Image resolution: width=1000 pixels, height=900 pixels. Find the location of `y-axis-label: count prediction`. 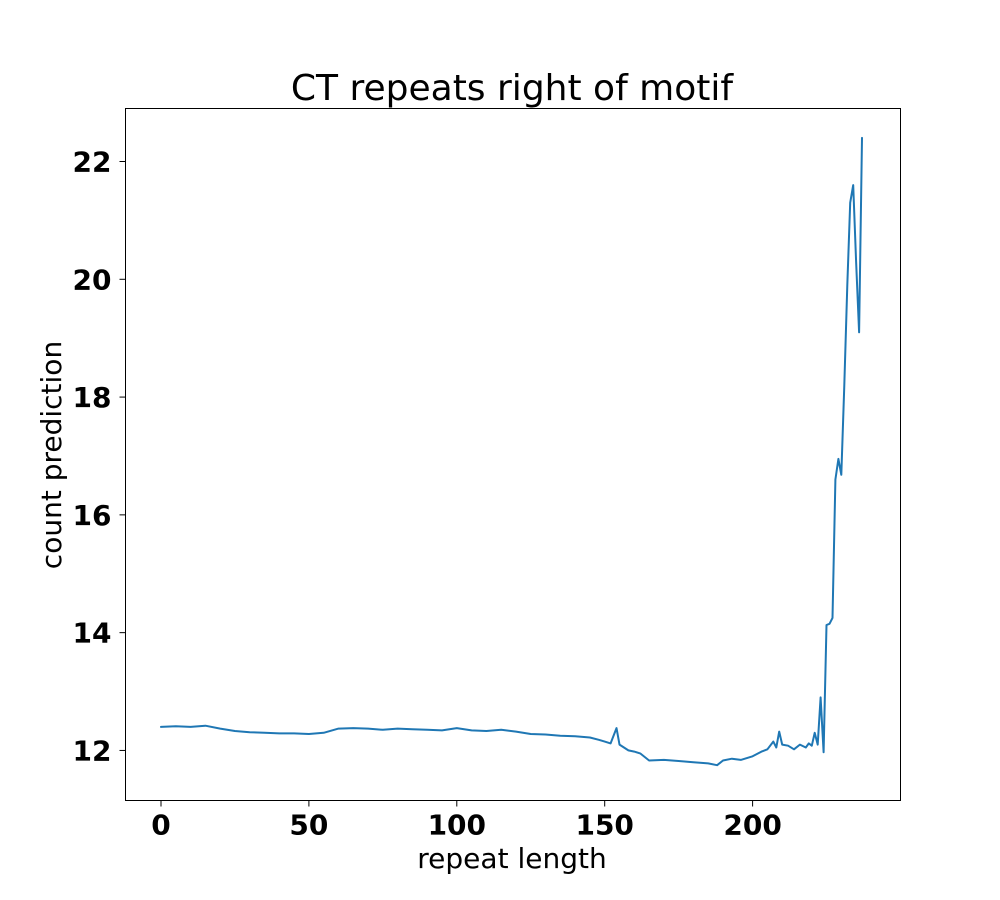

y-axis-label: count prediction is located at coordinates (51, 455).